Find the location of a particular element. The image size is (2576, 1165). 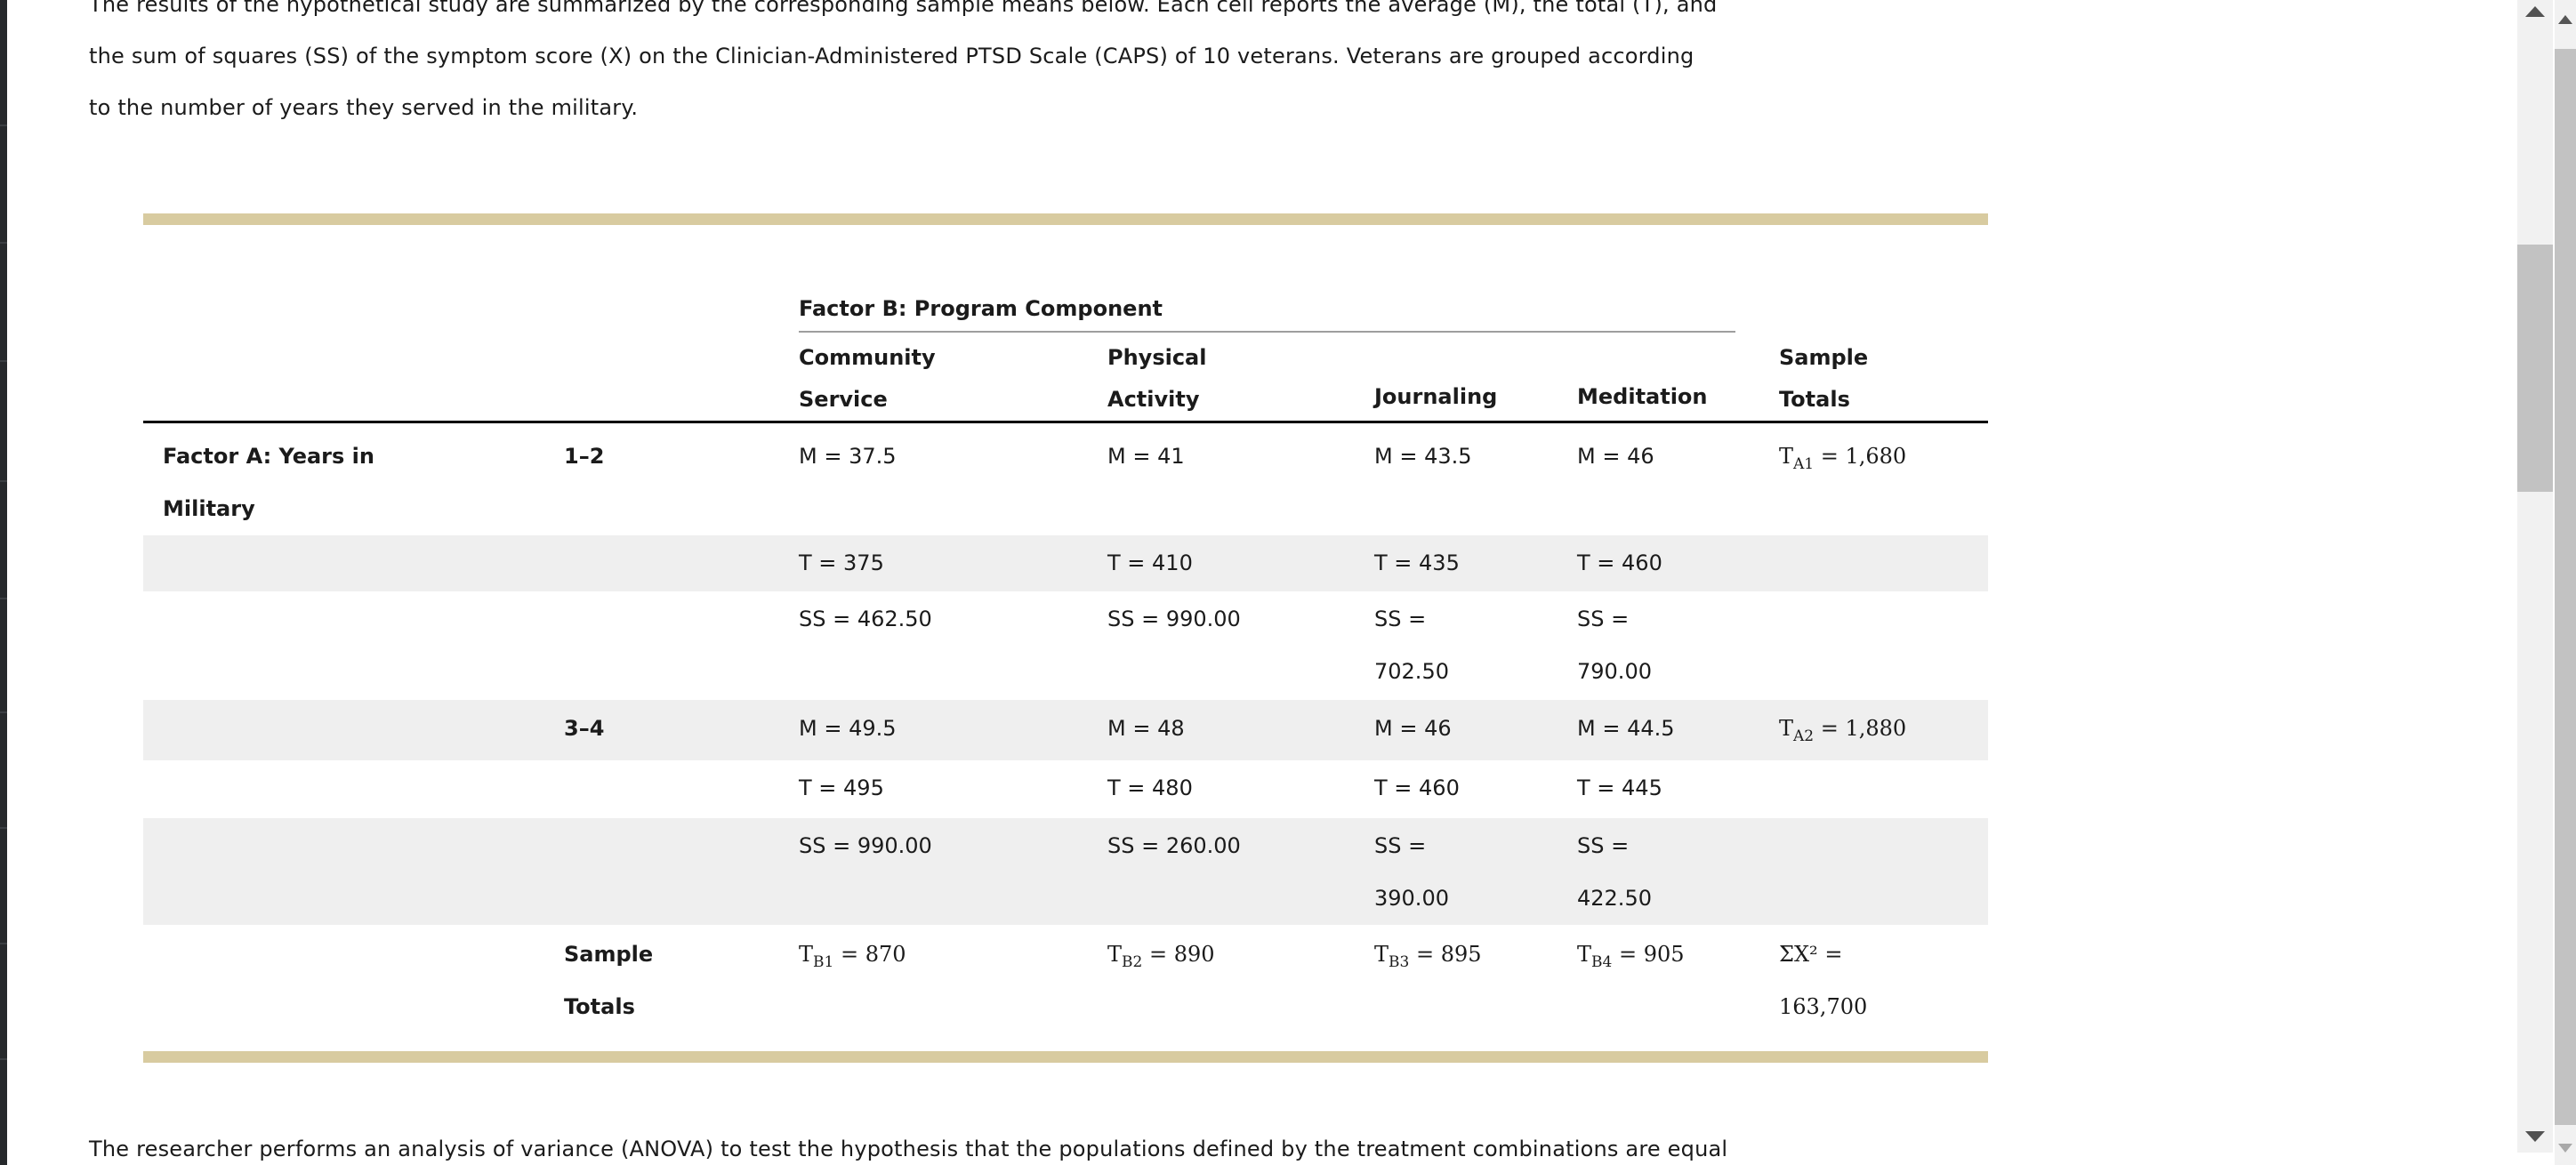

cell-col-total-b3: TB3 = 895 is located at coordinates (1475, 988).